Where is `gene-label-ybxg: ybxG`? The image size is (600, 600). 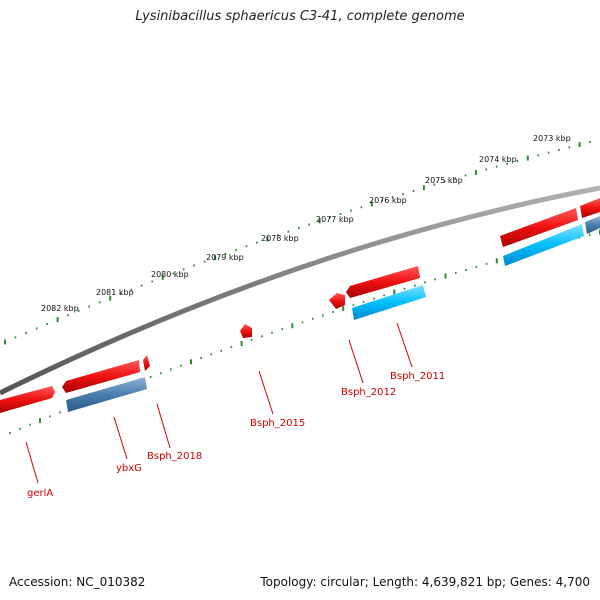
gene-label-ybxg: ybxG is located at coordinates (129, 468).